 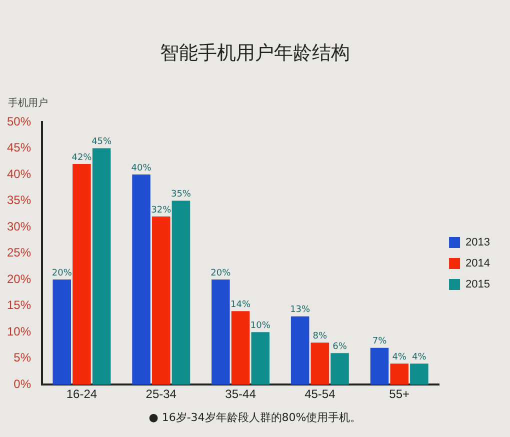 I want to click on data-label: 14%, so click(x=240, y=305).